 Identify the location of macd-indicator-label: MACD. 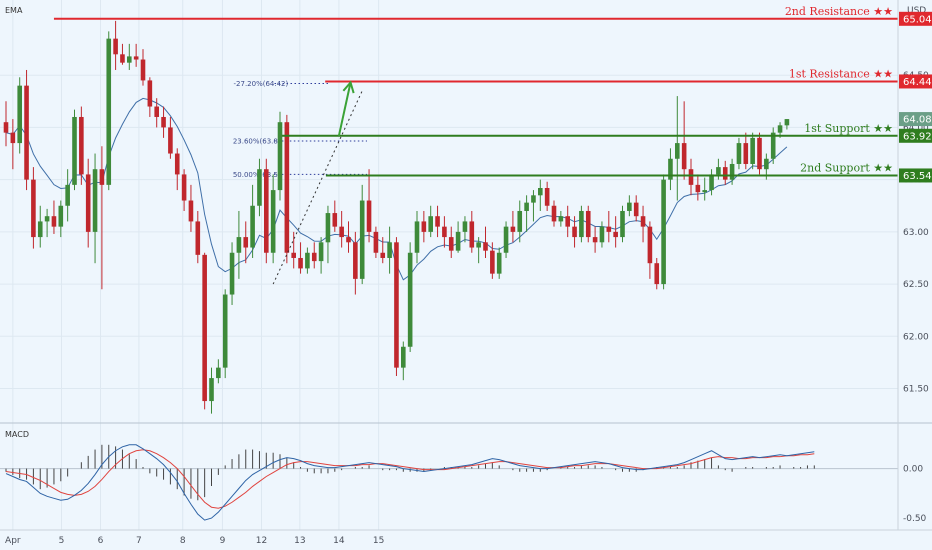
(17, 434).